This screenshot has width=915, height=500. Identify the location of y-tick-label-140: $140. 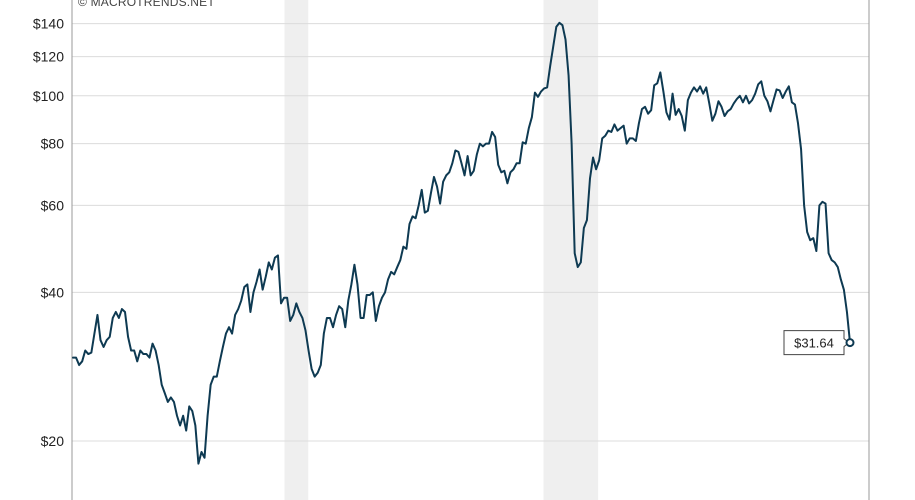
(48, 24).